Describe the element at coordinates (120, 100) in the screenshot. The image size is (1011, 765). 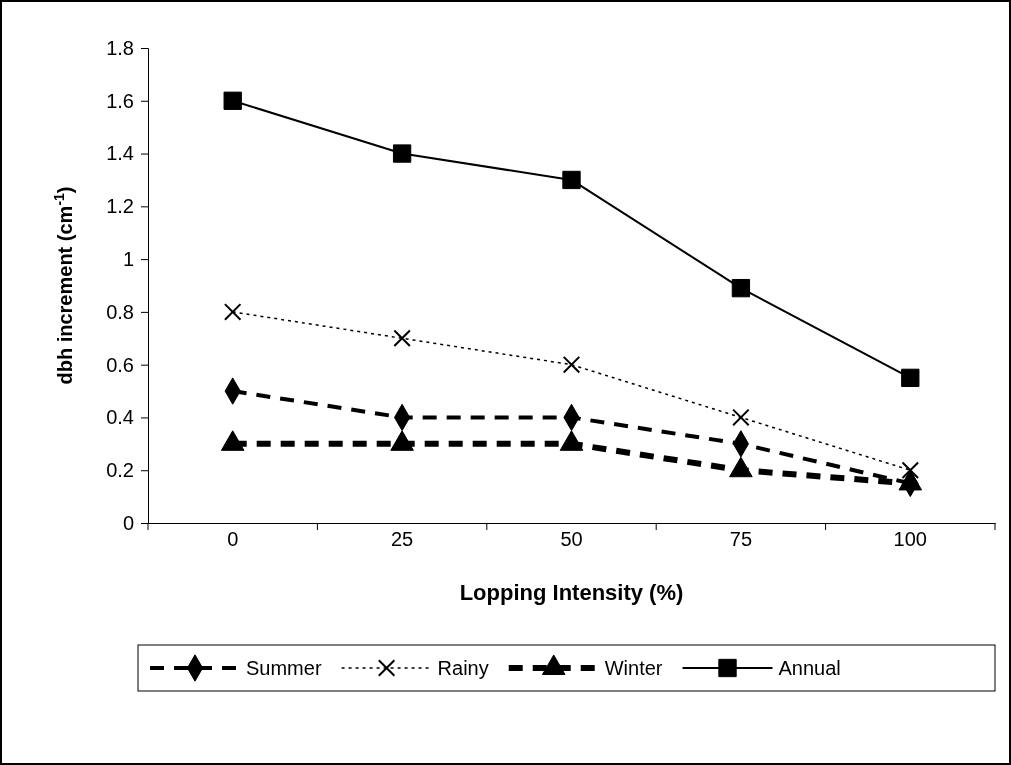
I see `y-tick-label: 1.6` at that location.